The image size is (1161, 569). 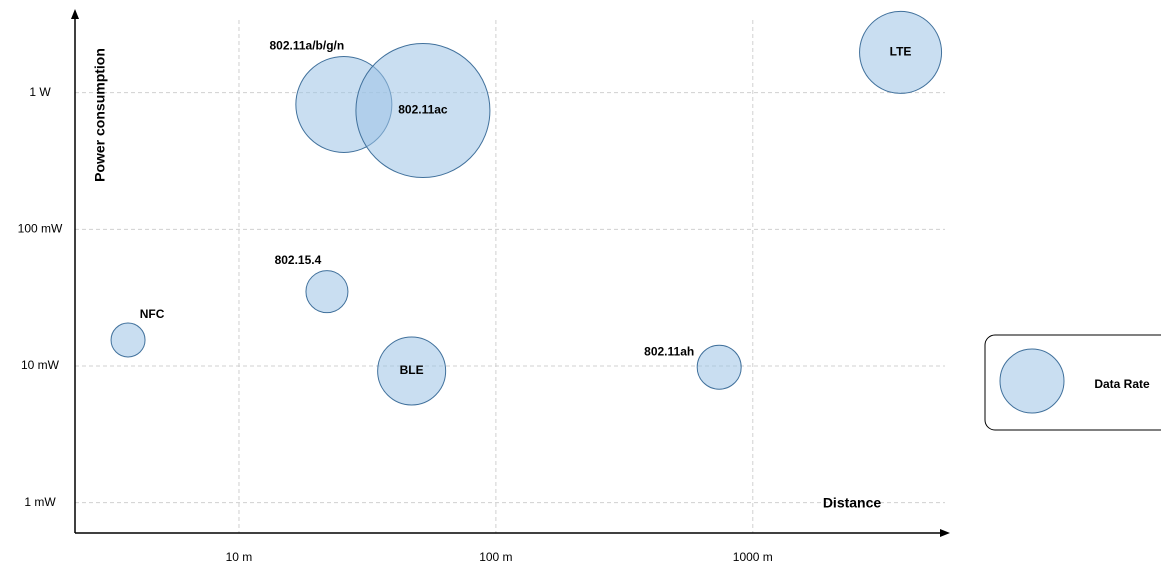 What do you see at coordinates (239, 557) in the screenshot?
I see `x-tick-label: 10 m` at bounding box center [239, 557].